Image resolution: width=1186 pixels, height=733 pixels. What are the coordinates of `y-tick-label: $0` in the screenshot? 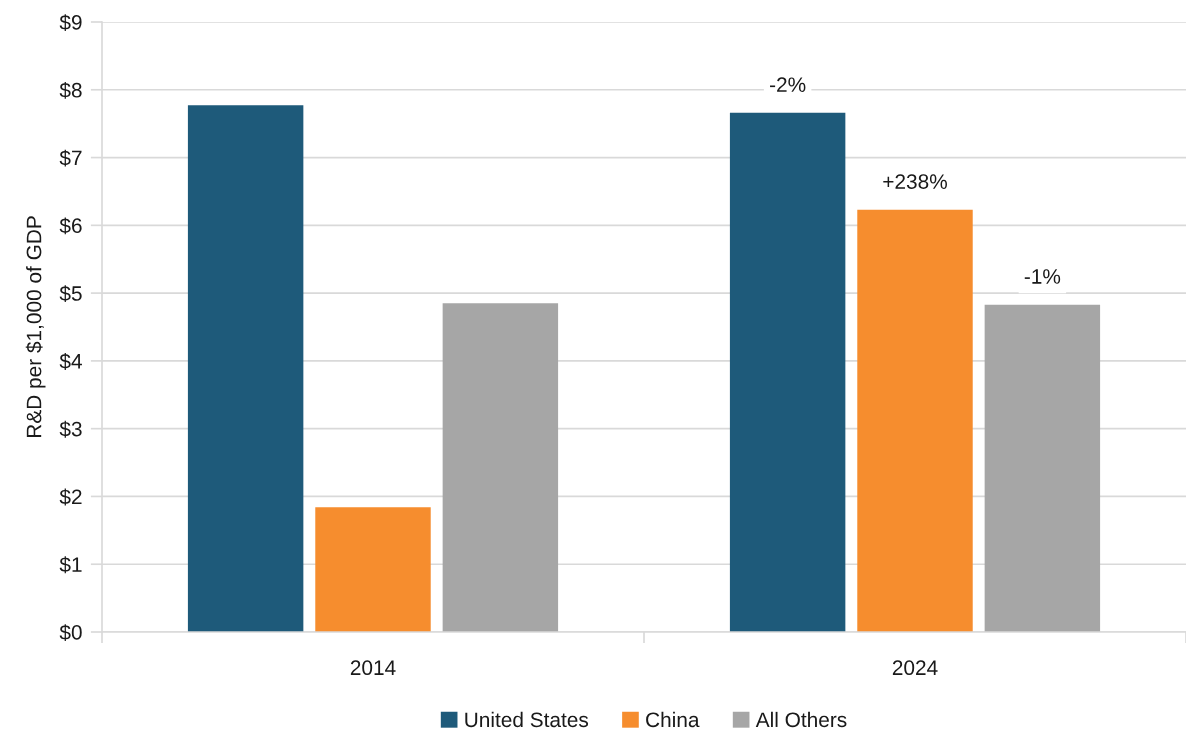 It's located at (70, 632).